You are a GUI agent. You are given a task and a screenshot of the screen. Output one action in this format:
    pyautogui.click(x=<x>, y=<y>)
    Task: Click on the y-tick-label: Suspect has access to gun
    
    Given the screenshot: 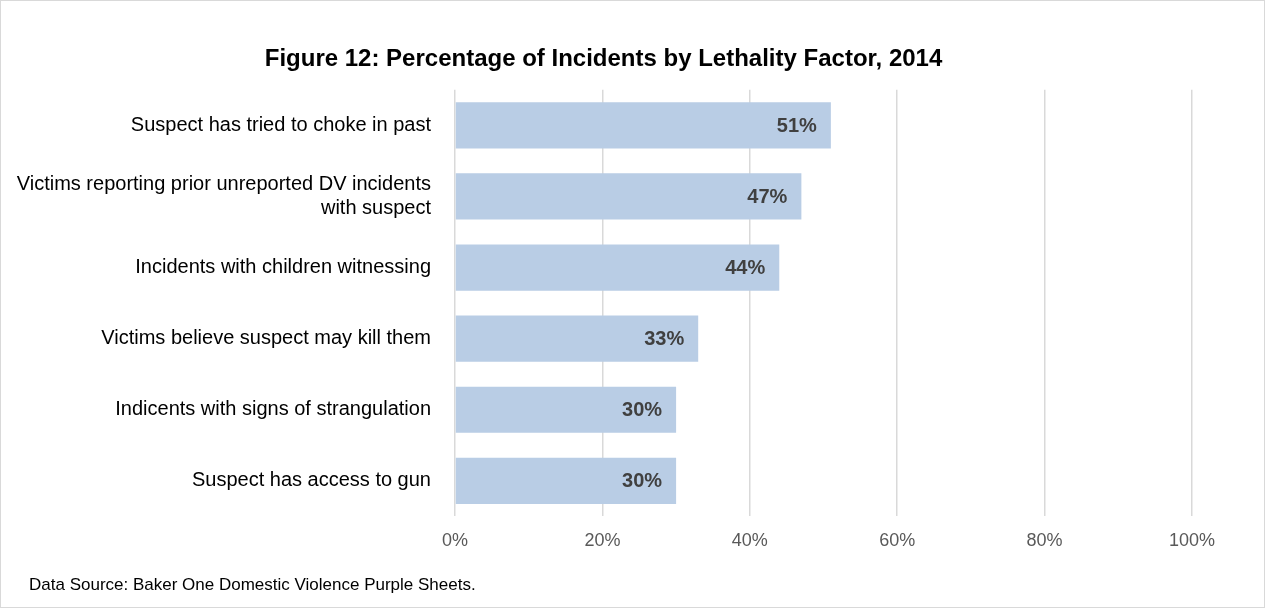 What is the action you would take?
    pyautogui.click(x=311, y=479)
    